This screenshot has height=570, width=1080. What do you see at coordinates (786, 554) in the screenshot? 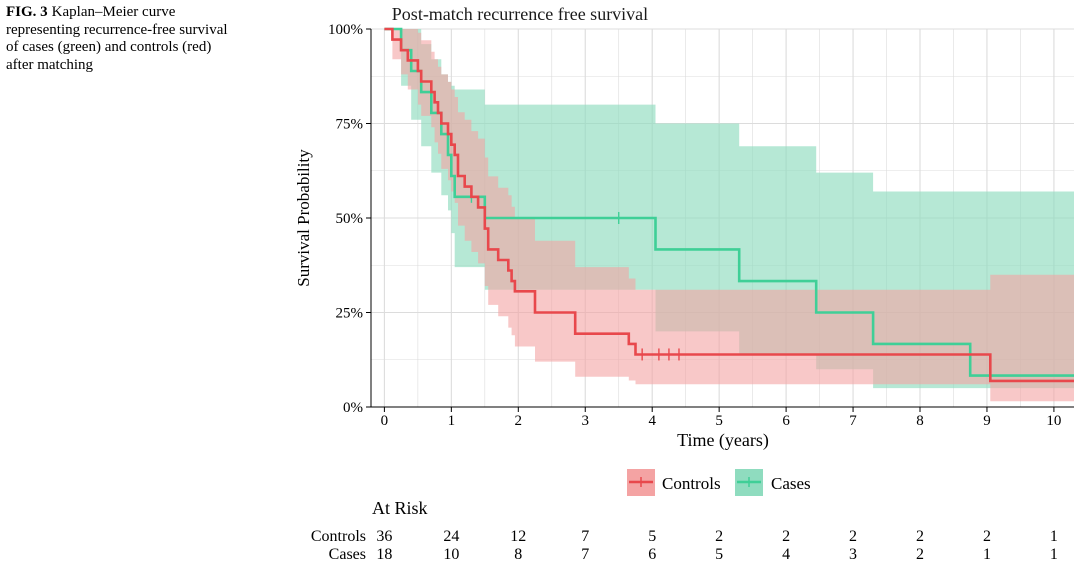
I see `at-risk-cases-value: 4` at bounding box center [786, 554].